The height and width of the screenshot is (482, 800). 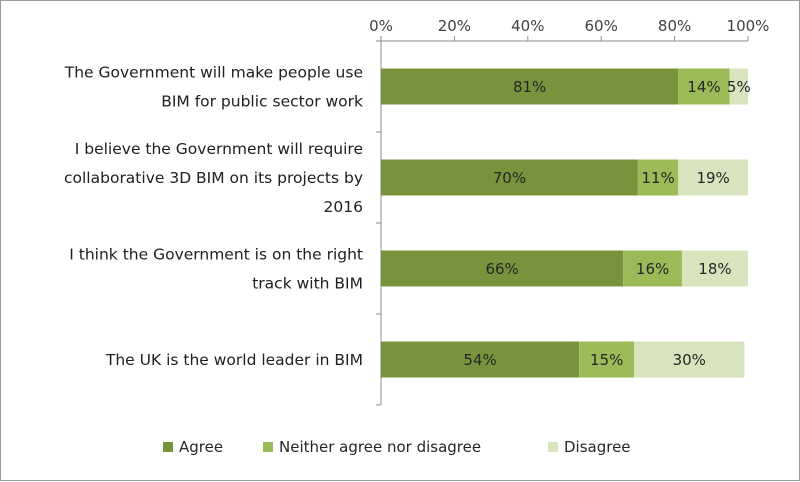 I want to click on data-label: 70%, so click(x=509, y=178).